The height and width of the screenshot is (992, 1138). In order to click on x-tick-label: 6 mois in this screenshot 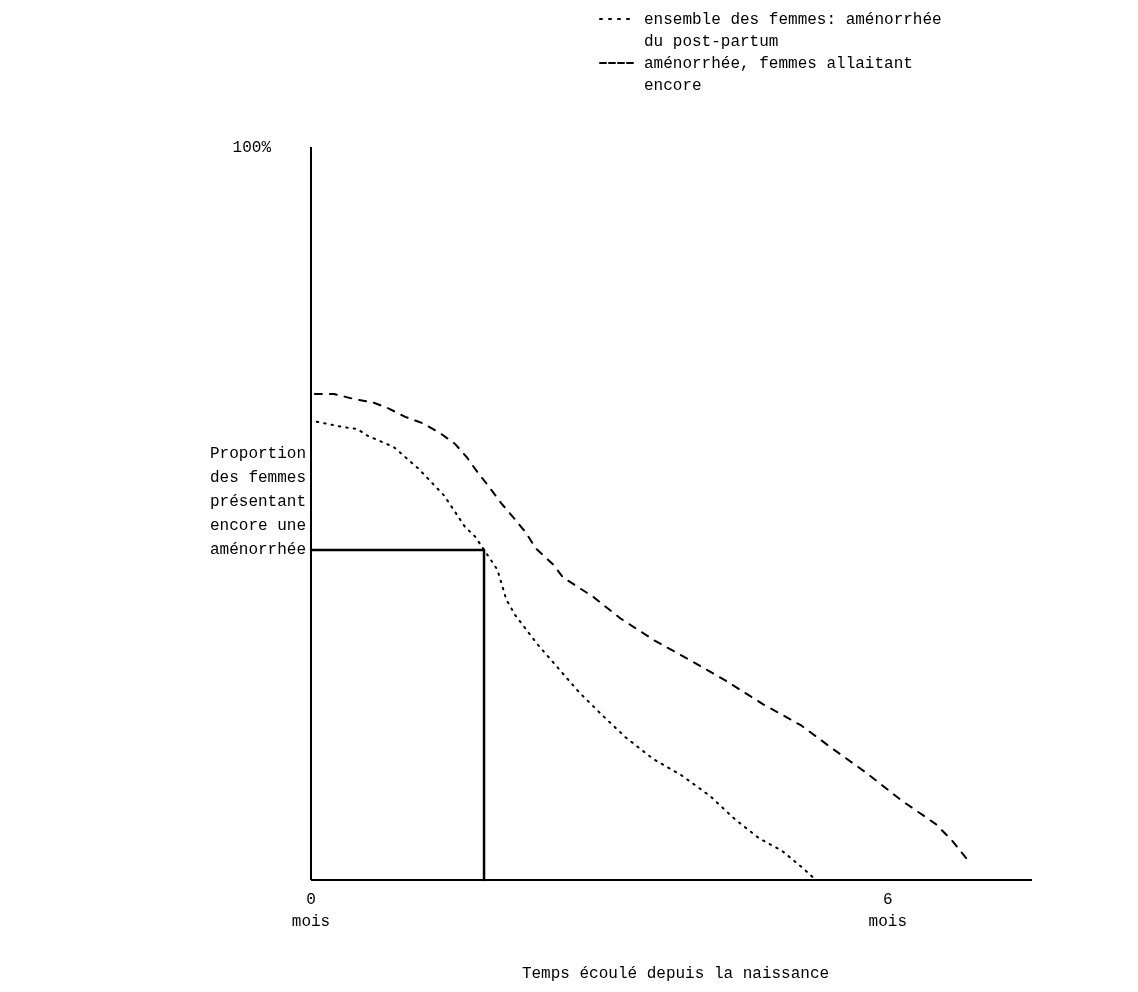, I will do `click(887, 911)`.